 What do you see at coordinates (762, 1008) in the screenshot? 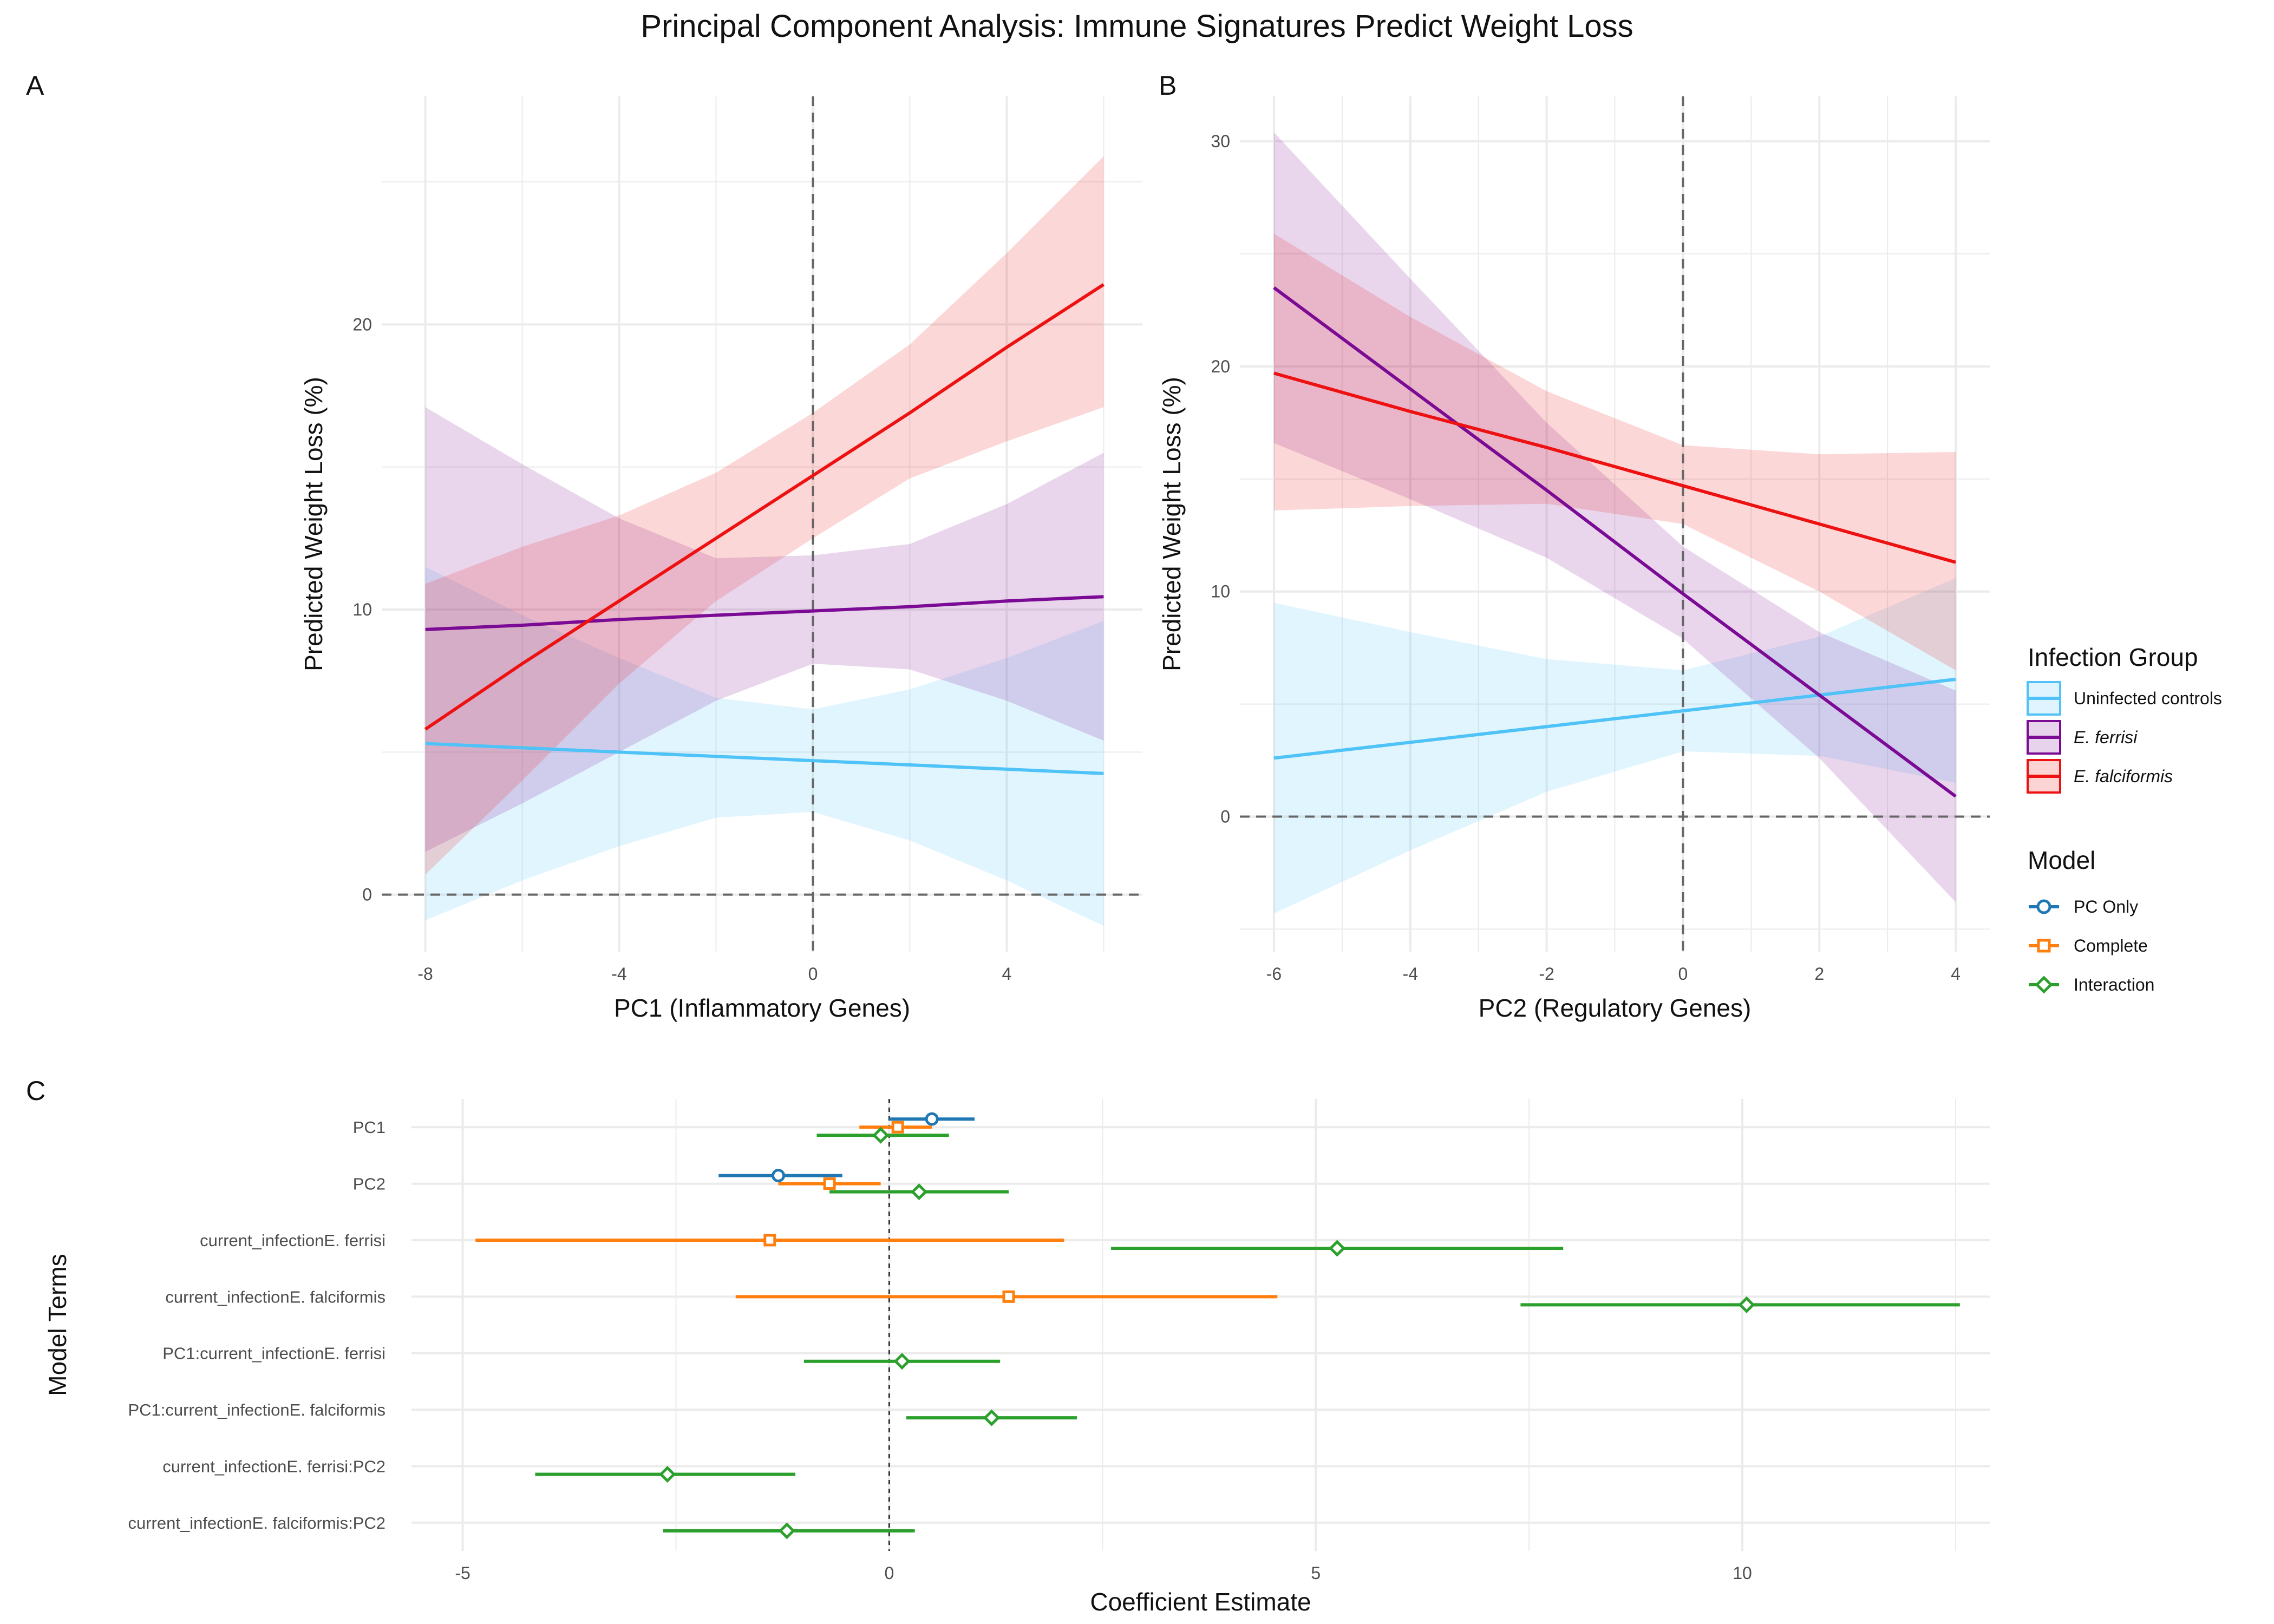
I see `x-axis-label: PC1 (Inflammatory Genes)` at bounding box center [762, 1008].